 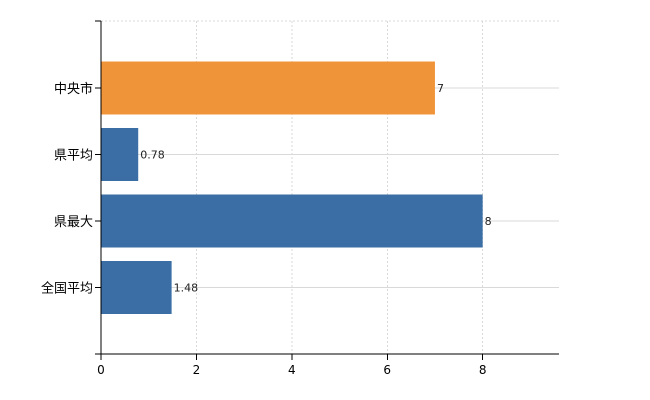 What do you see at coordinates (440, 88) in the screenshot?
I see `data-label-0: 7` at bounding box center [440, 88].